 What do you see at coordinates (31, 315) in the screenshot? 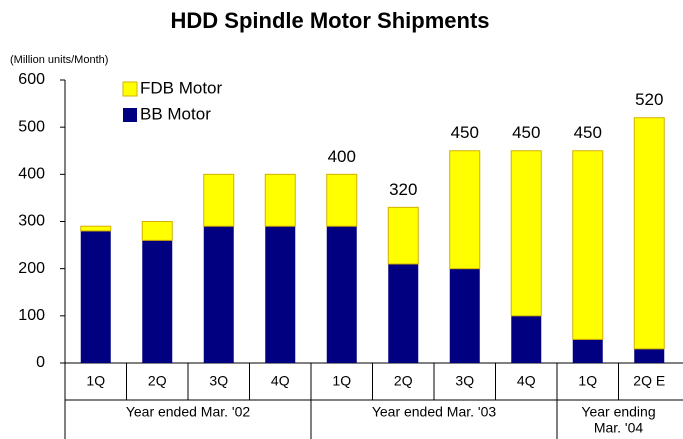
I see `y-tick-label: 100` at bounding box center [31, 315].